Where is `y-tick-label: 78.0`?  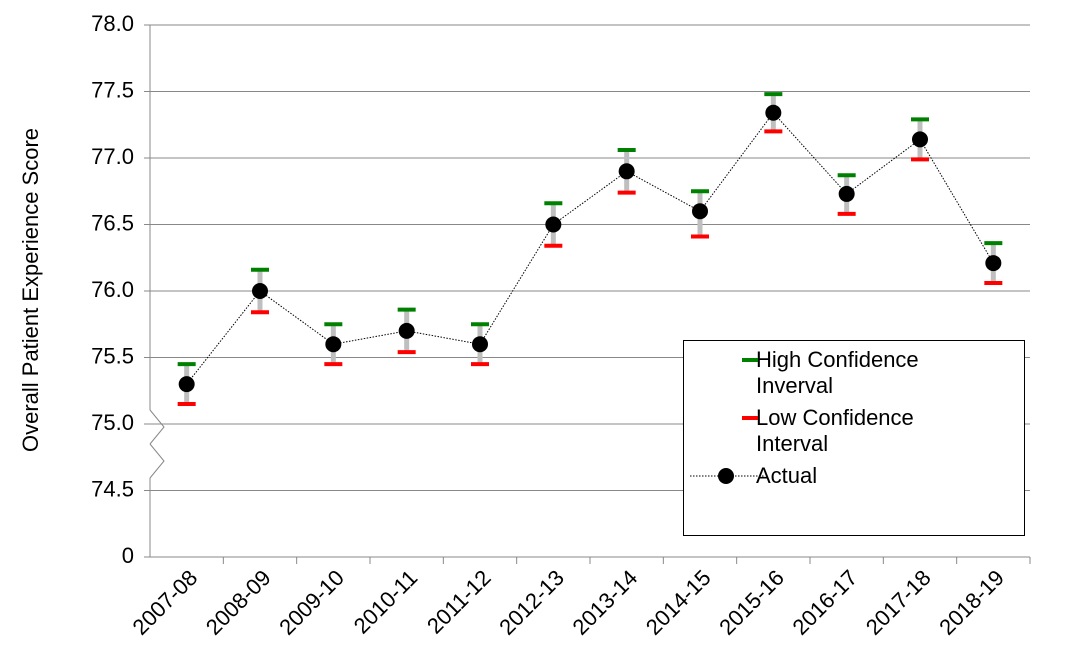 y-tick-label: 78.0 is located at coordinates (112, 23).